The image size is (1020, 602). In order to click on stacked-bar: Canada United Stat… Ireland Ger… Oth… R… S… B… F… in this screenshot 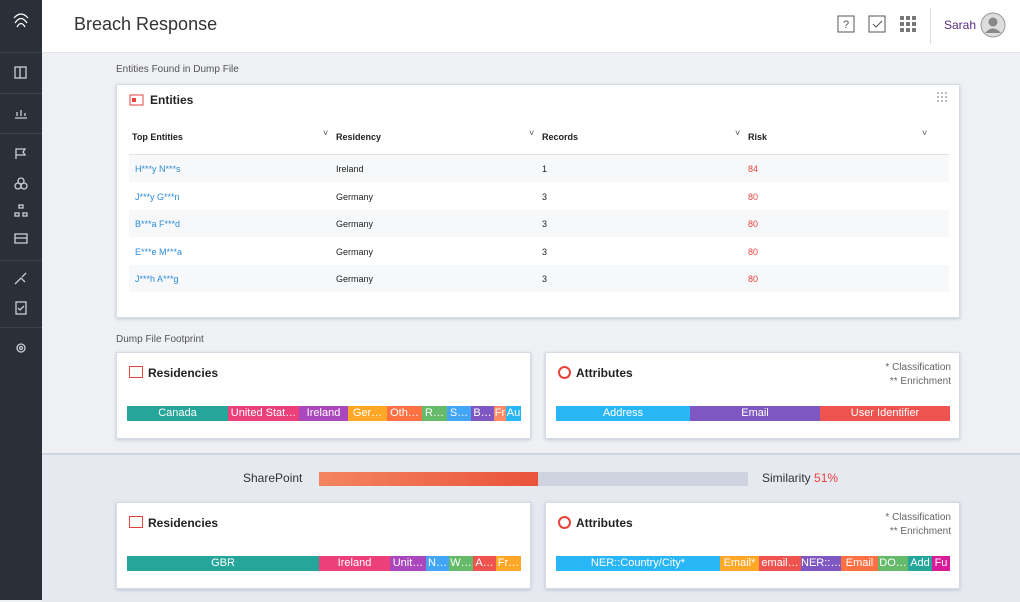, I will do `click(324, 413)`.